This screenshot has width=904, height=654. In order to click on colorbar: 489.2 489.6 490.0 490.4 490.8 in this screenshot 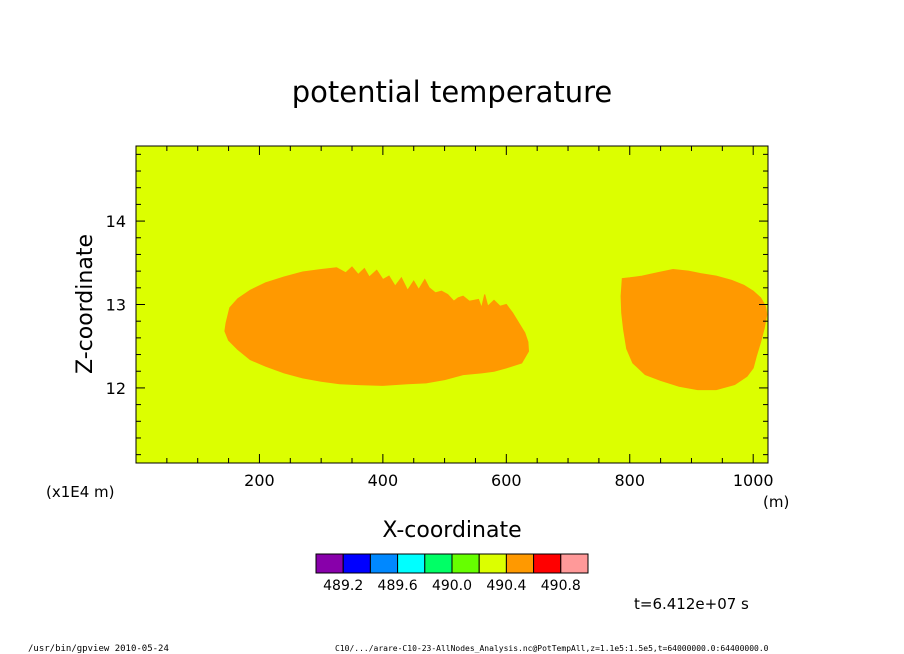, I will do `click(452, 573)`.